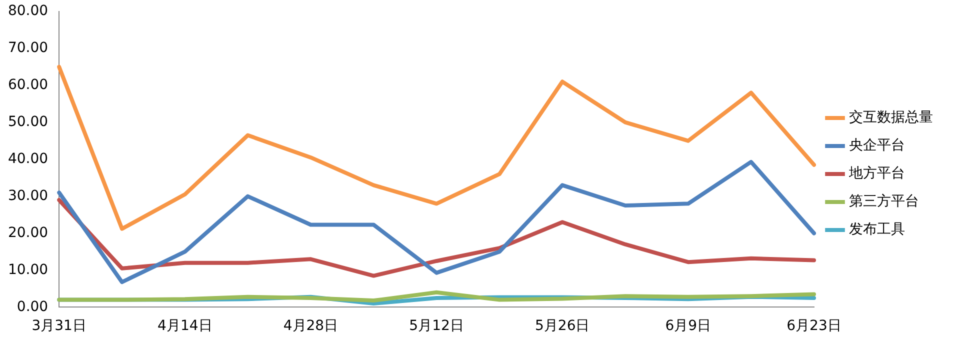 The height and width of the screenshot is (343, 953). Describe the element at coordinates (877, 146) in the screenshot. I see `legend-label: 央企平台` at that location.